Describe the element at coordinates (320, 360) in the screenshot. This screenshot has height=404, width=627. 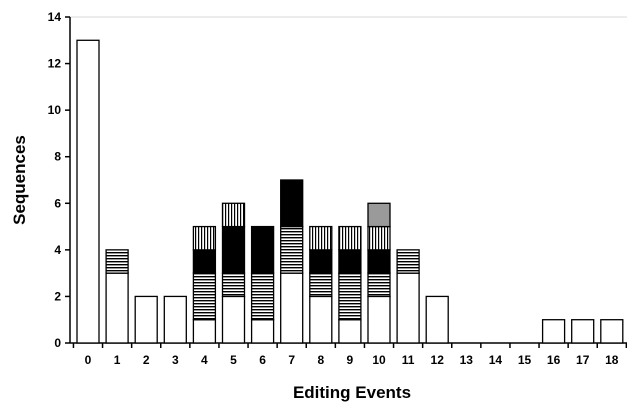
I see `x-tick-label: 8` at that location.